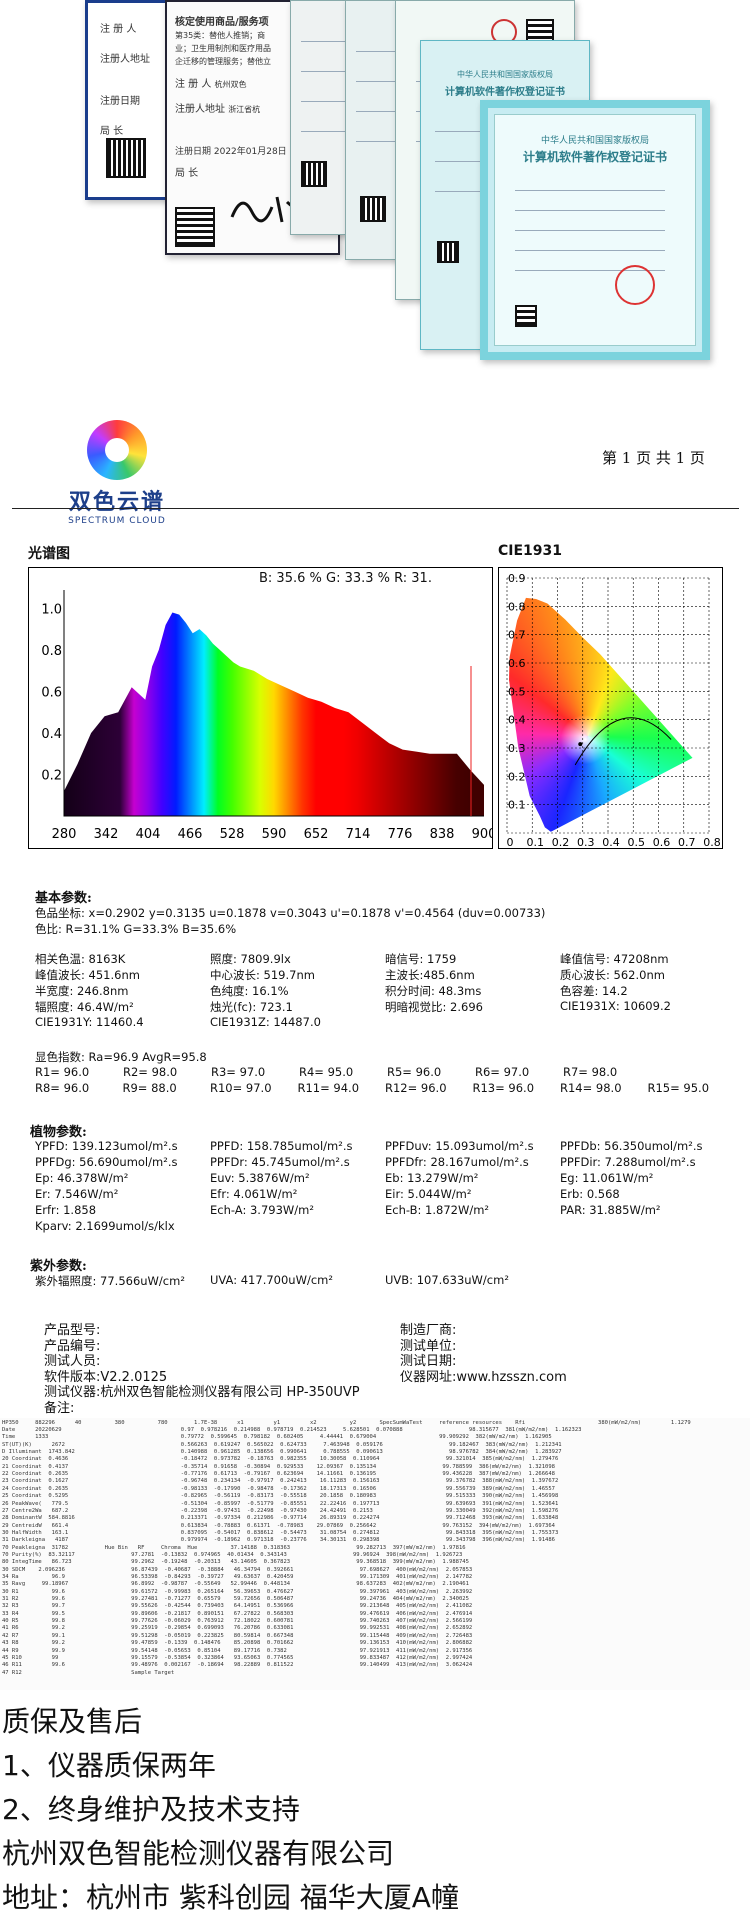  What do you see at coordinates (586, 842) in the screenshot?
I see `x-tick-label: 0.3` at bounding box center [586, 842].